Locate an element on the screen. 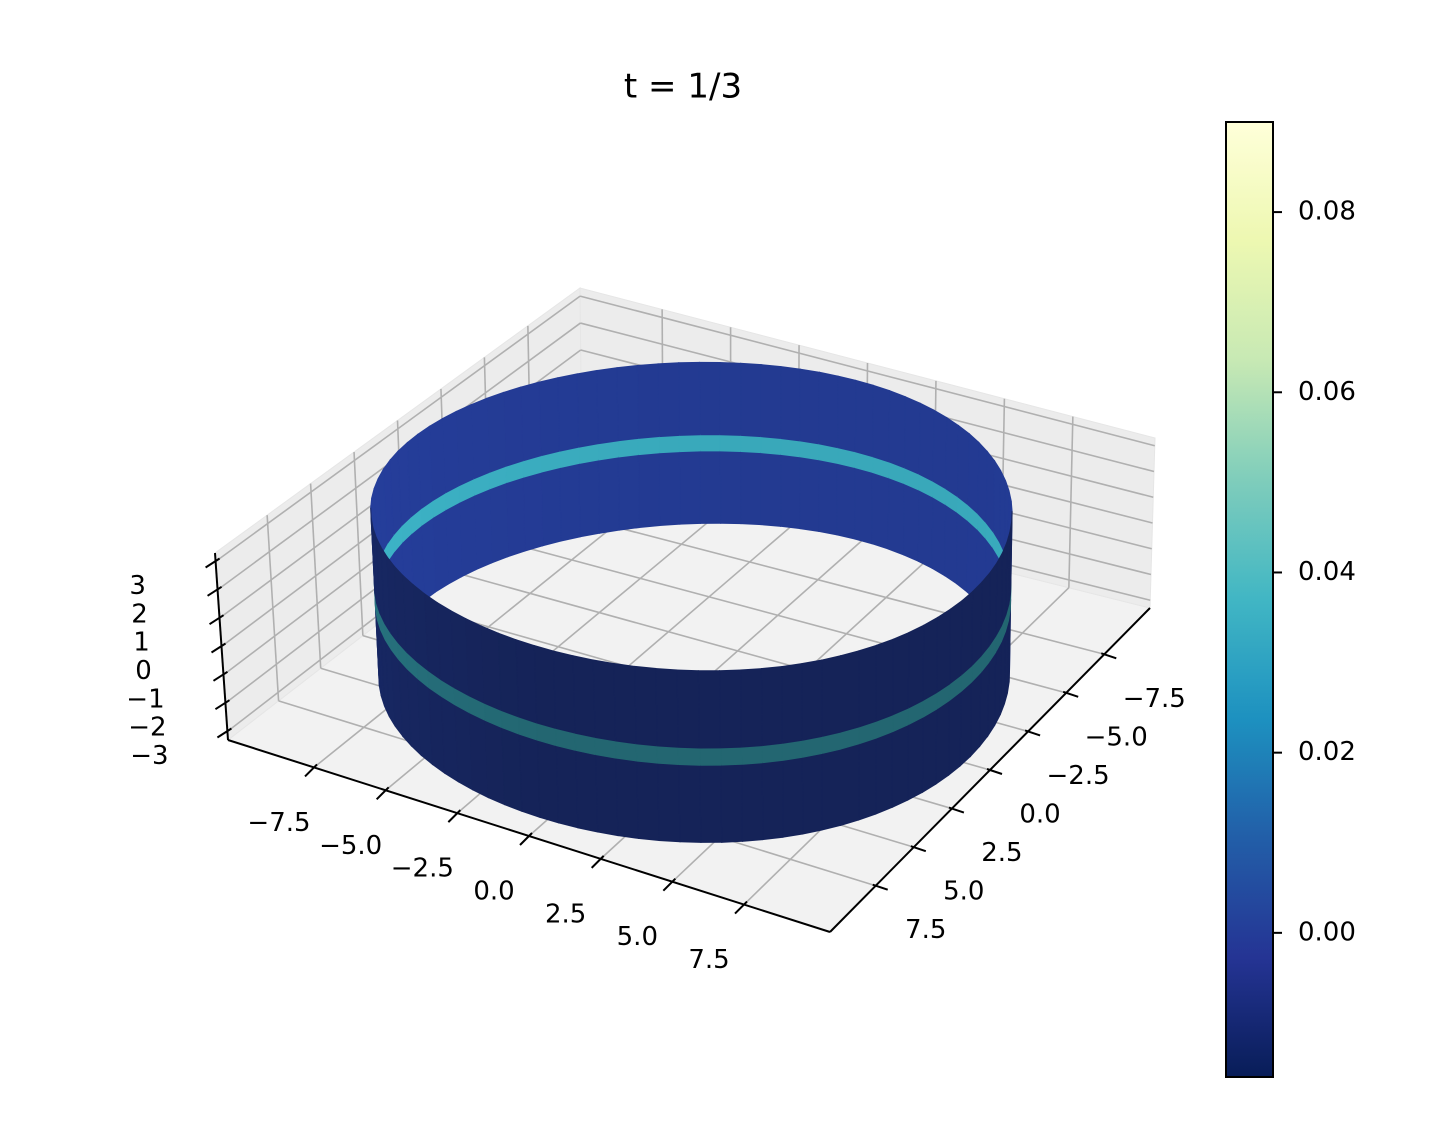 Image resolution: width=1435 pixels, height=1142 pixels. y-tick-label: 2.5 is located at coordinates (1001, 853).